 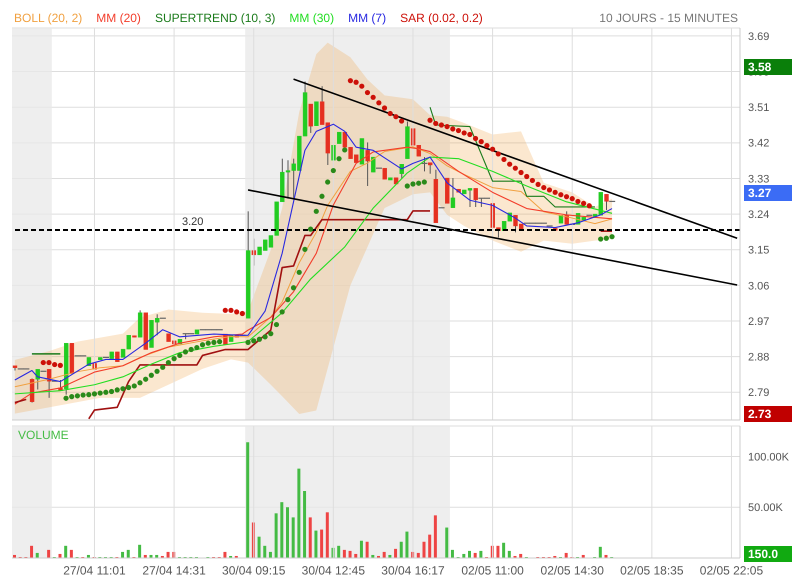 What do you see at coordinates (334, 571) in the screenshot?
I see `x-tick-label: 30/04 12:45` at bounding box center [334, 571].